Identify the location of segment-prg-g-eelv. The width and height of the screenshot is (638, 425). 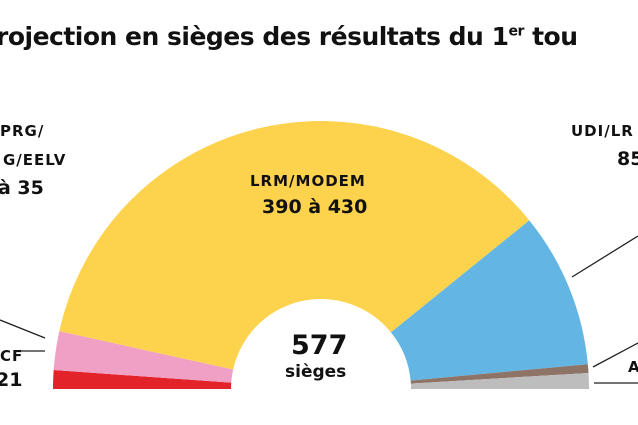
(143, 357).